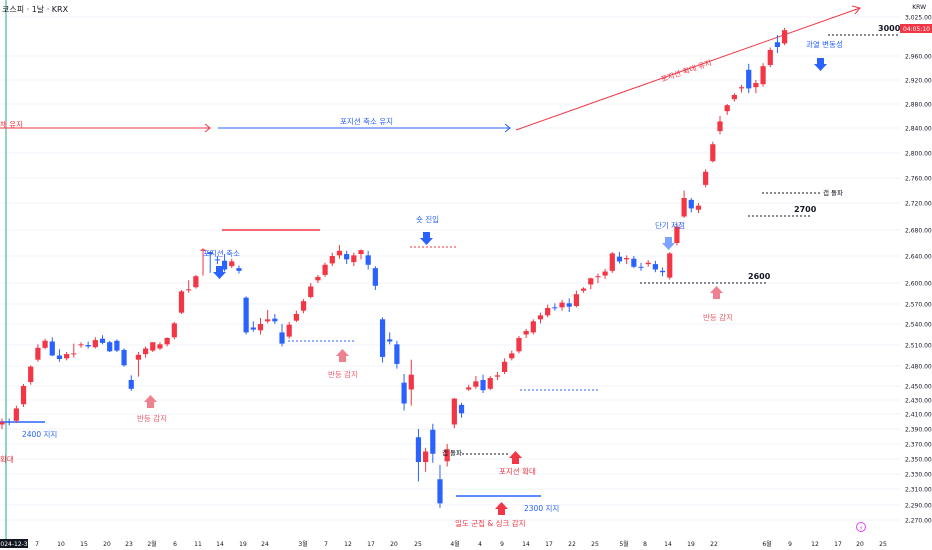  Describe the element at coordinates (366, 121) in the screenshot. I see `label-shrink-hold: 포지션 축소 유지` at that location.